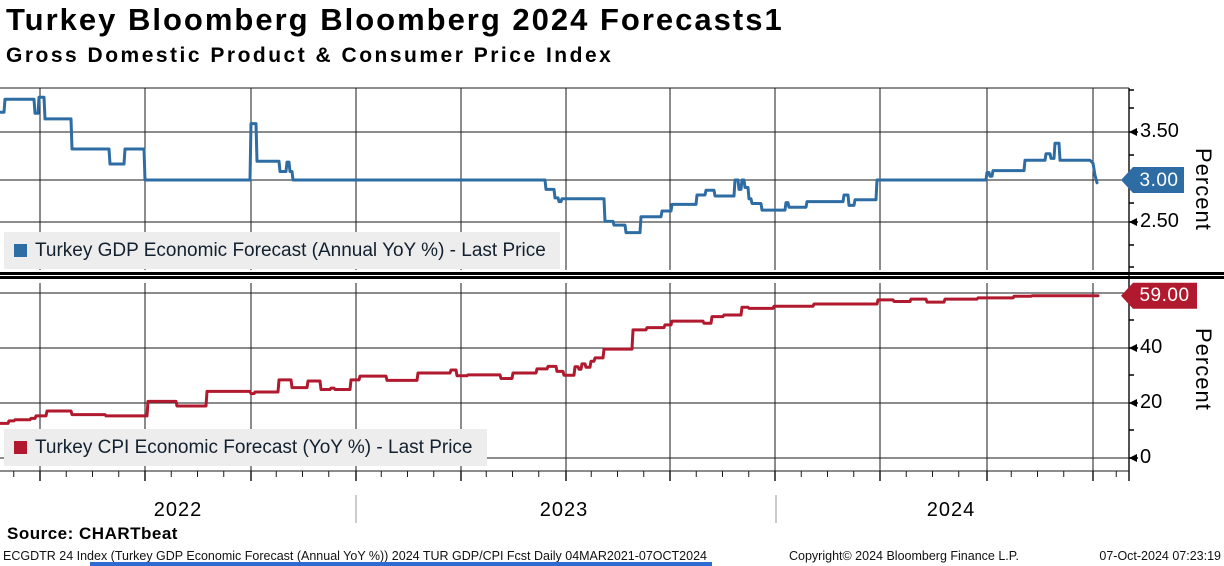 This screenshot has height=566, width=1224. What do you see at coordinates (92, 533) in the screenshot?
I see `source-line: Source: CHARTbeat` at bounding box center [92, 533].